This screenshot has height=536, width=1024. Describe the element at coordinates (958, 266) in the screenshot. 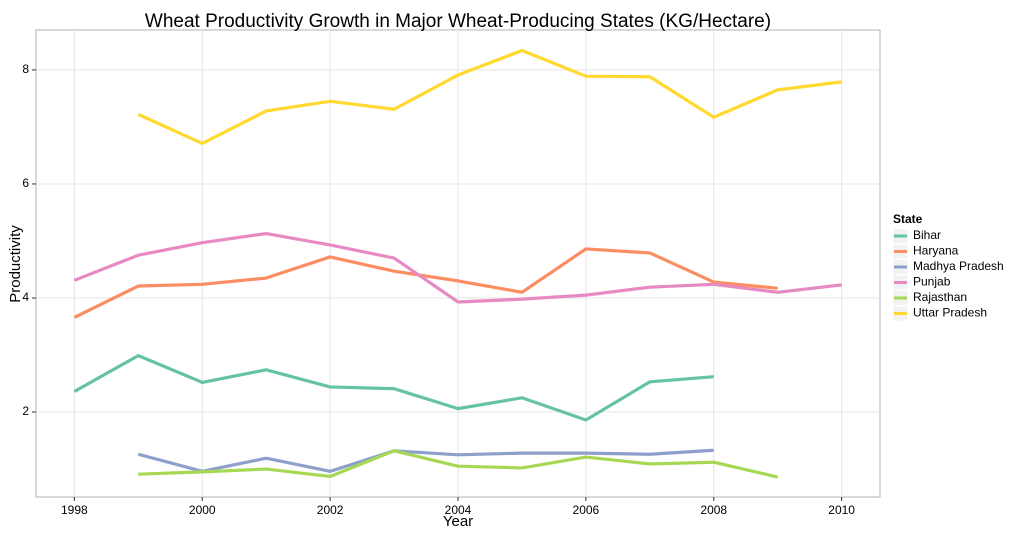

I see `legend-label: Madhya Pradesh` at that location.